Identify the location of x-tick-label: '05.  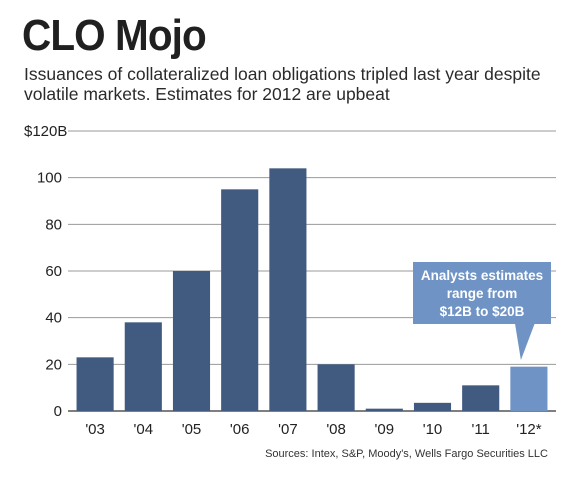
(192, 429).